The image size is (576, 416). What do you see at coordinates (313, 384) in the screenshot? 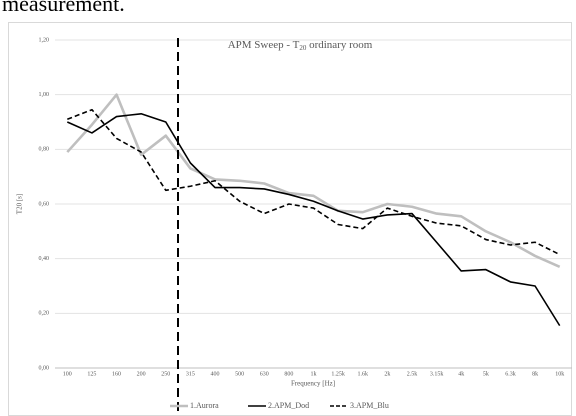
I see `x-axis-label: Frequency [Hz]` at bounding box center [313, 384].